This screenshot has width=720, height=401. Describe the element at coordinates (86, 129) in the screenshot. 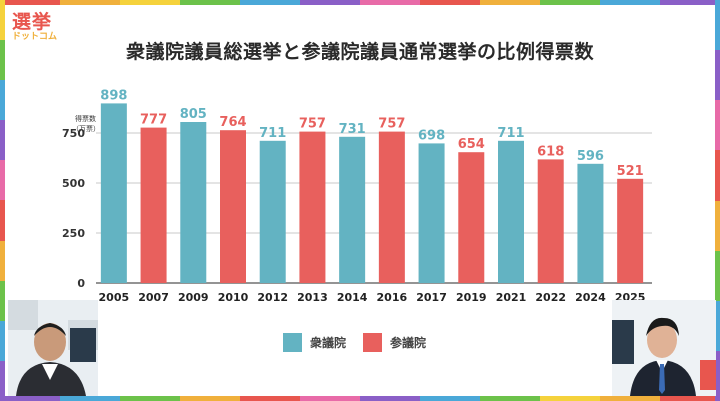

I see `y-axis-label-line2: （万票）` at that location.